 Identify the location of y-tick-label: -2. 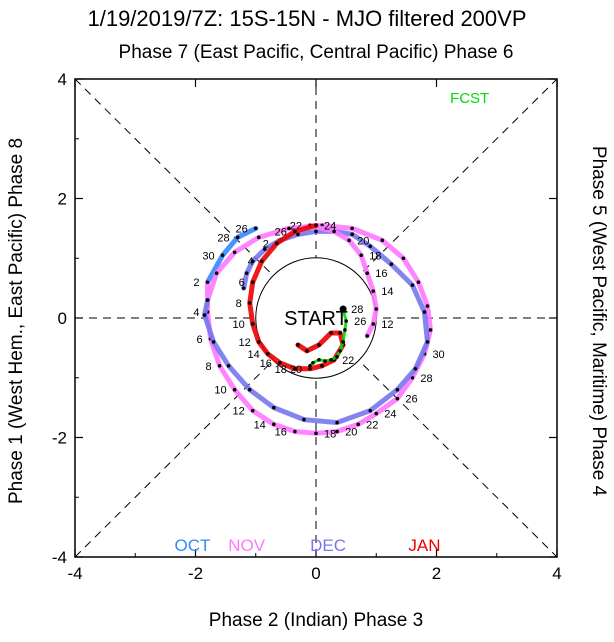
(59, 438).